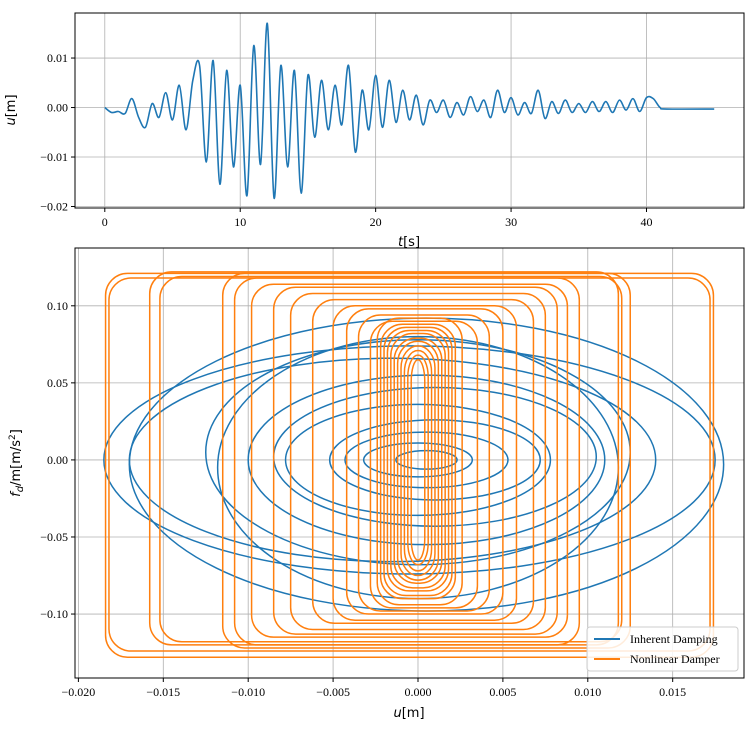  Describe the element at coordinates (54, 614) in the screenshot. I see `bottom-y-tick-label: −0.10` at that location.